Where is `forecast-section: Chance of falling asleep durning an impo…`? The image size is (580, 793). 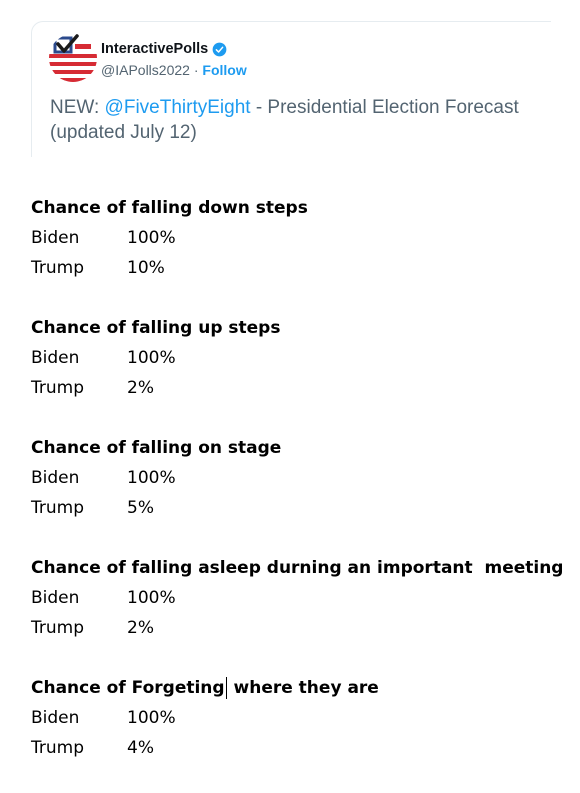
forecast-section: Chance of falling asleep durning an impo… is located at coordinates (301, 598).